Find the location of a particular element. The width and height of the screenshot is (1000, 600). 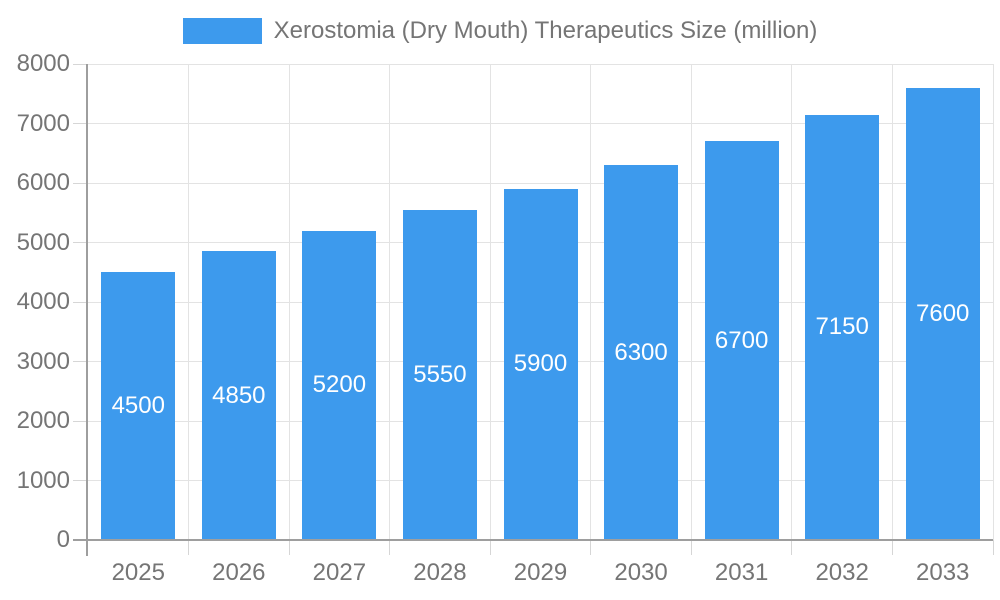

x-axis-line is located at coordinates (533, 540).